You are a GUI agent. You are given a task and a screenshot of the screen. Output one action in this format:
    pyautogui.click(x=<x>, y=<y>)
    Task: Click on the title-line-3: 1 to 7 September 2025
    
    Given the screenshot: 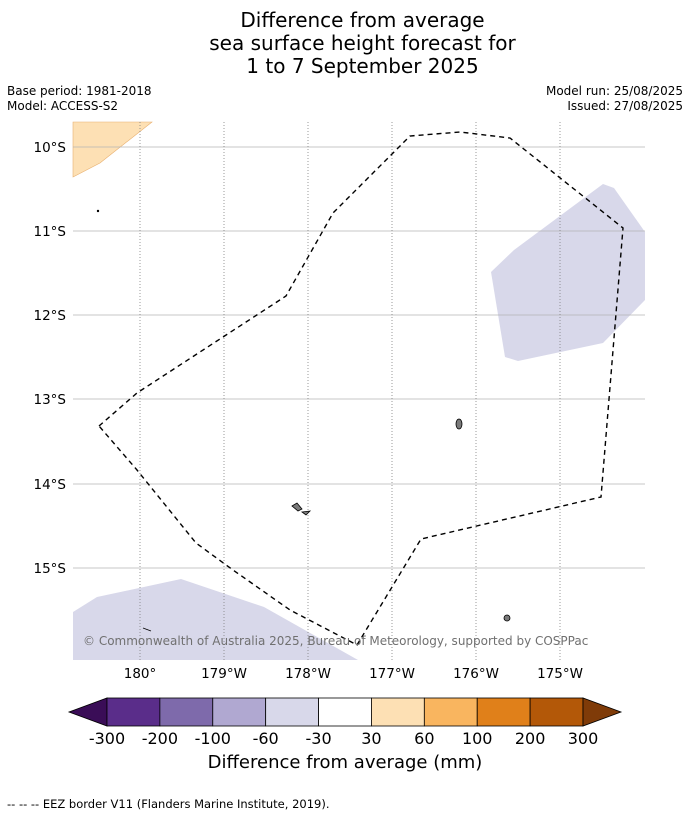 What is the action you would take?
    pyautogui.click(x=362, y=66)
    